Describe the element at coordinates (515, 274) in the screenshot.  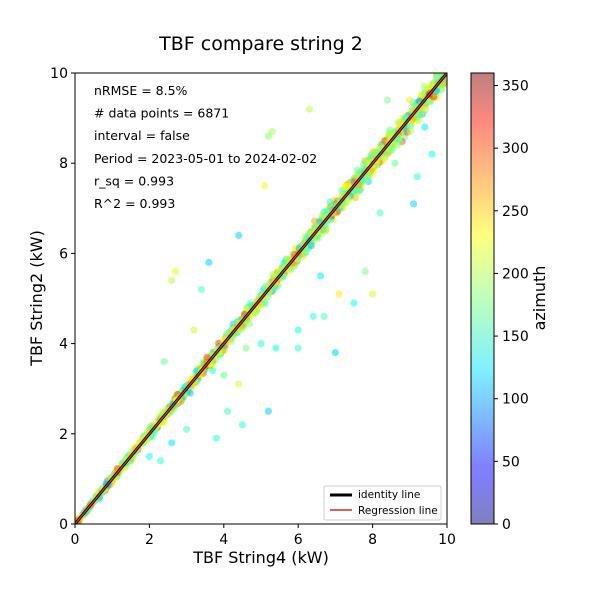
I see `colorbar-tick-label: 200` at that location.